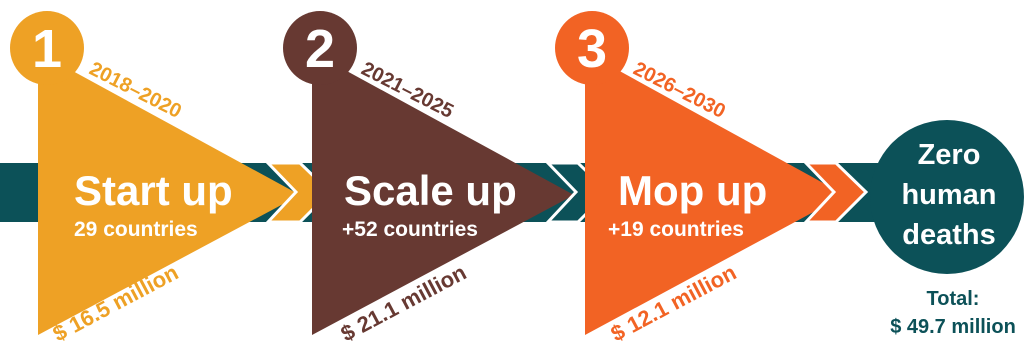 This screenshot has height=347, width=1035. What do you see at coordinates (835, 192) in the screenshot?
I see `phase-3-chevron` at bounding box center [835, 192].